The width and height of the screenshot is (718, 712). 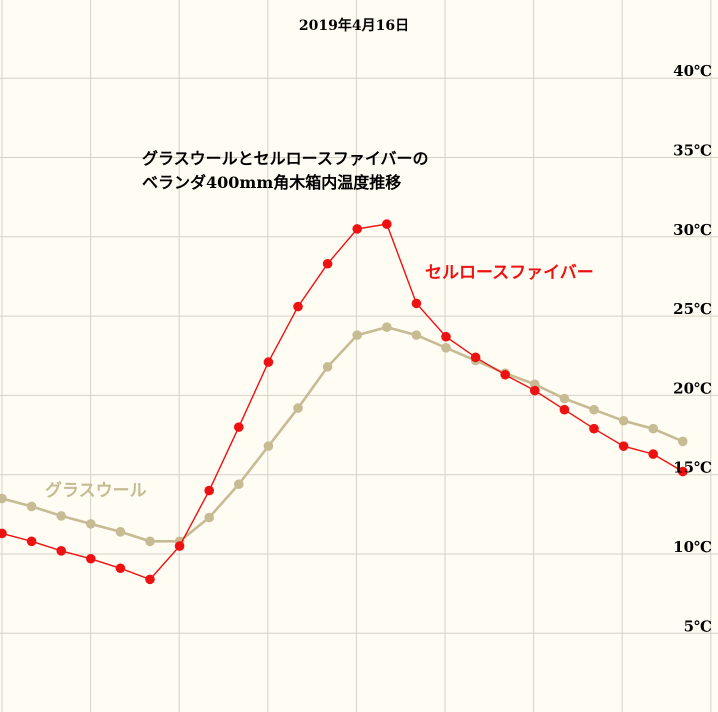 I want to click on y-tick-label: 10℃, so click(x=692, y=547).